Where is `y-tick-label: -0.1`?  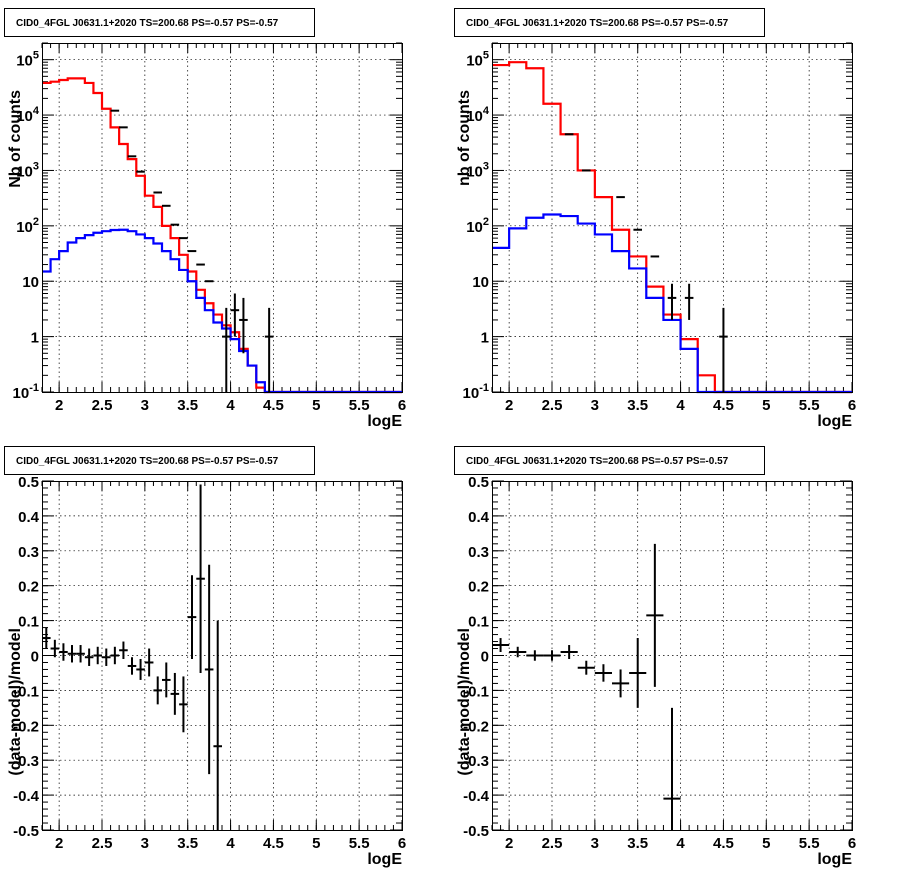
y-tick-label: -0.1 is located at coordinates (26, 691).